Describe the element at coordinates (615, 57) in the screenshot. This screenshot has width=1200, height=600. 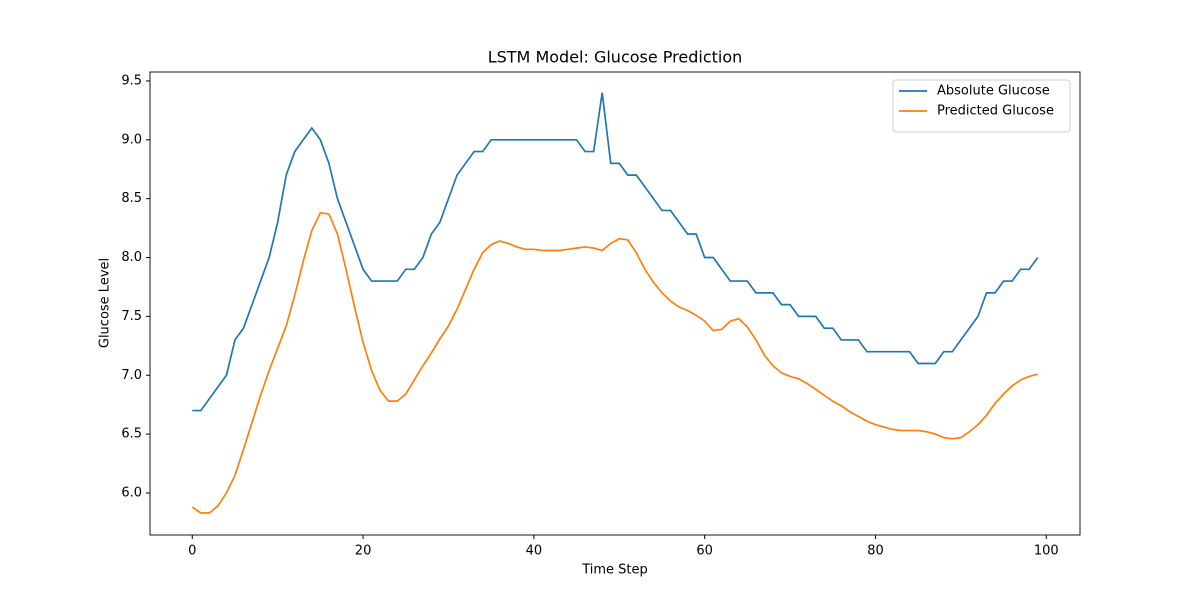
I see `chart-title: LSTM Model: Glucose Prediction` at that location.